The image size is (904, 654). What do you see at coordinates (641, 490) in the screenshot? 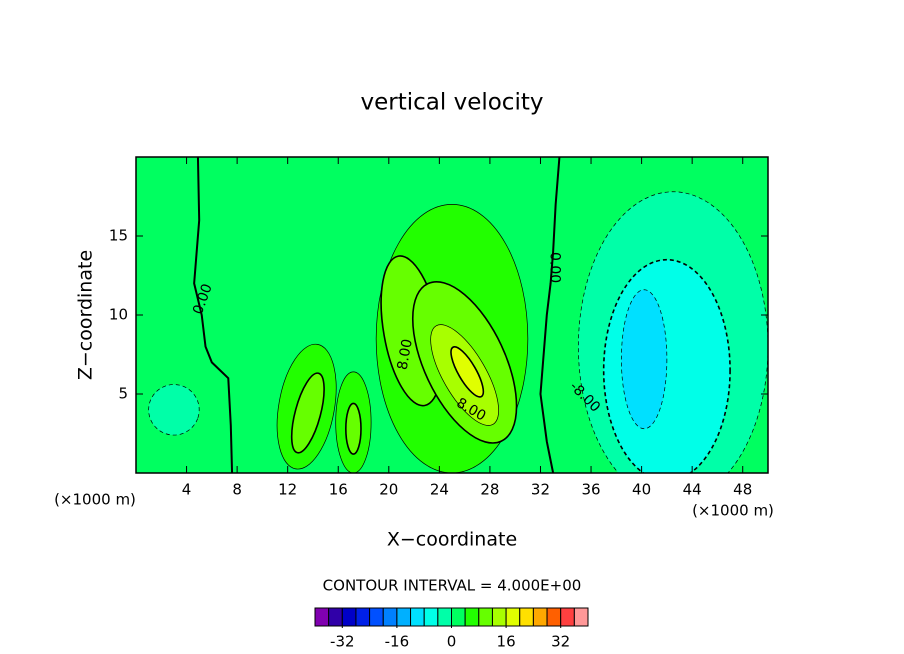
I see `x-tick-label: 40` at bounding box center [641, 490].